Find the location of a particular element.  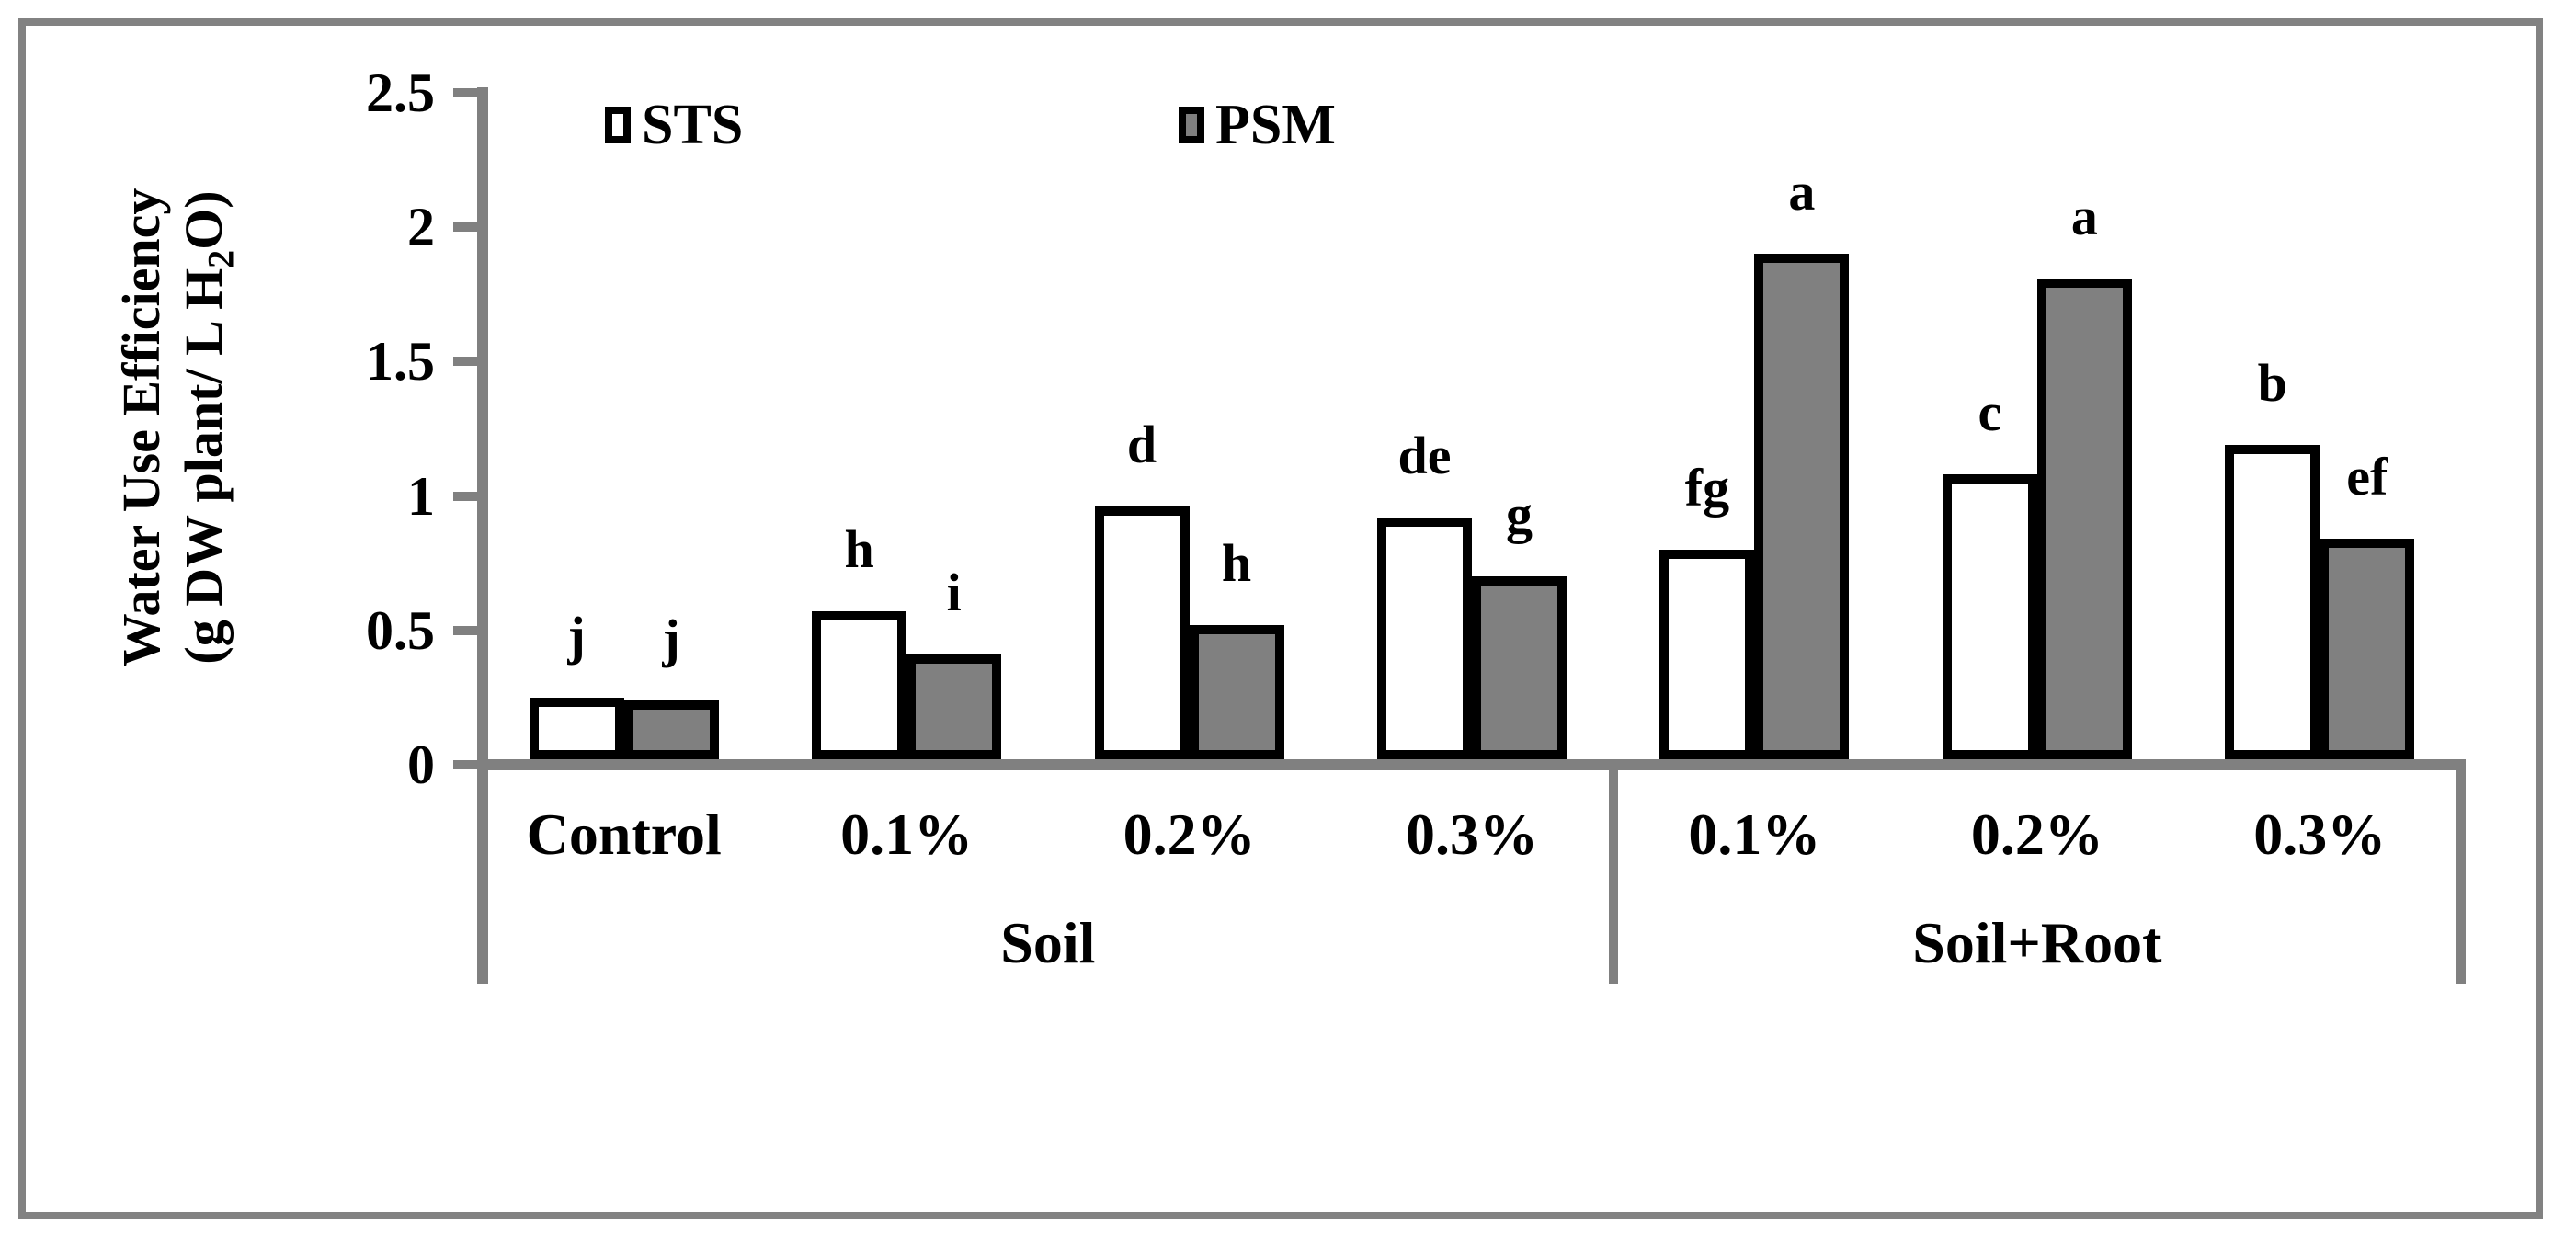

legend-item-psm: PSM is located at coordinates (1257, 126).